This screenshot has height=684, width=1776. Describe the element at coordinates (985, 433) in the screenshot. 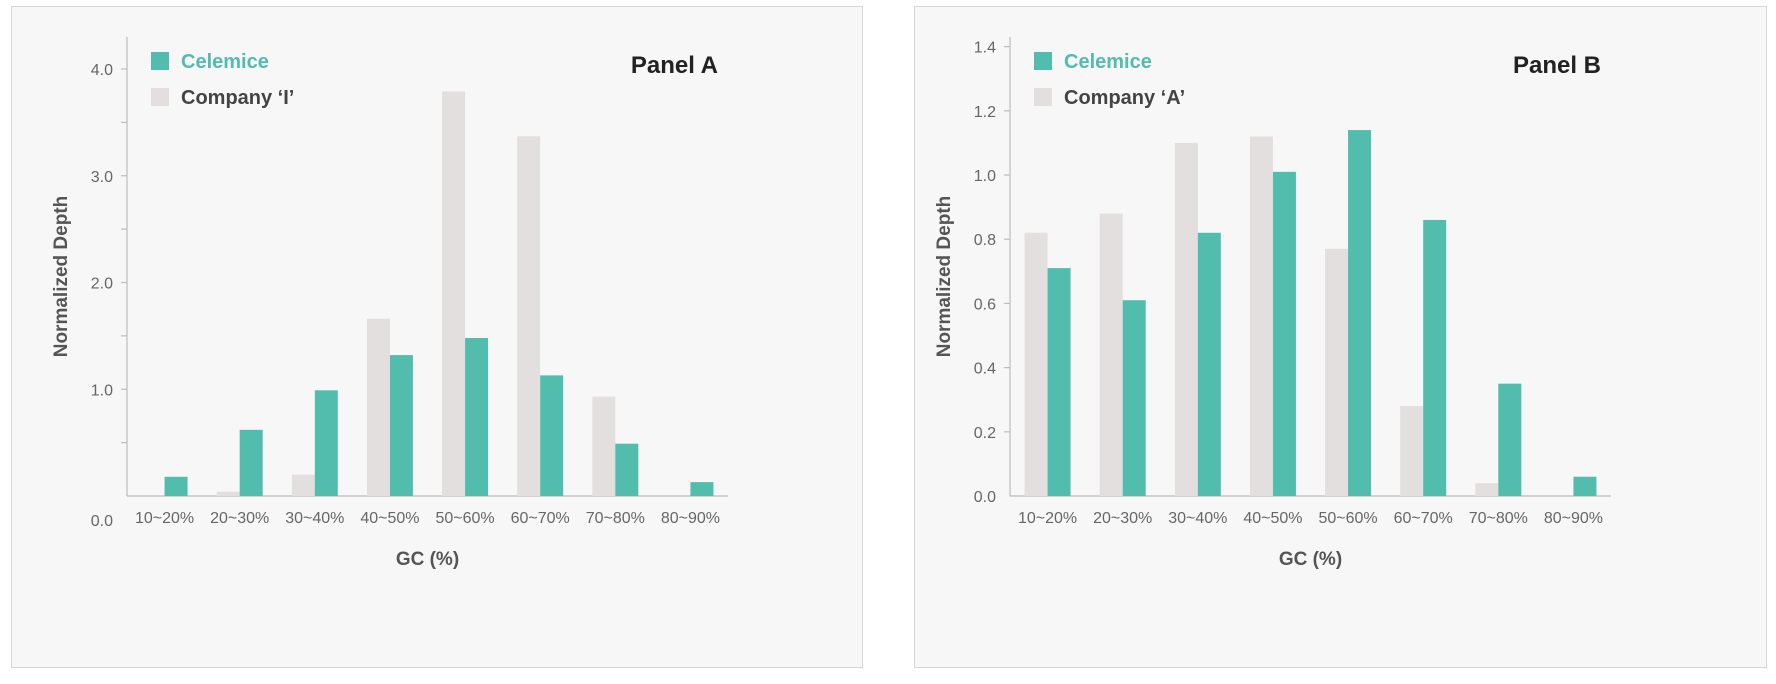

I see `y-tick-label: 0.2` at that location.